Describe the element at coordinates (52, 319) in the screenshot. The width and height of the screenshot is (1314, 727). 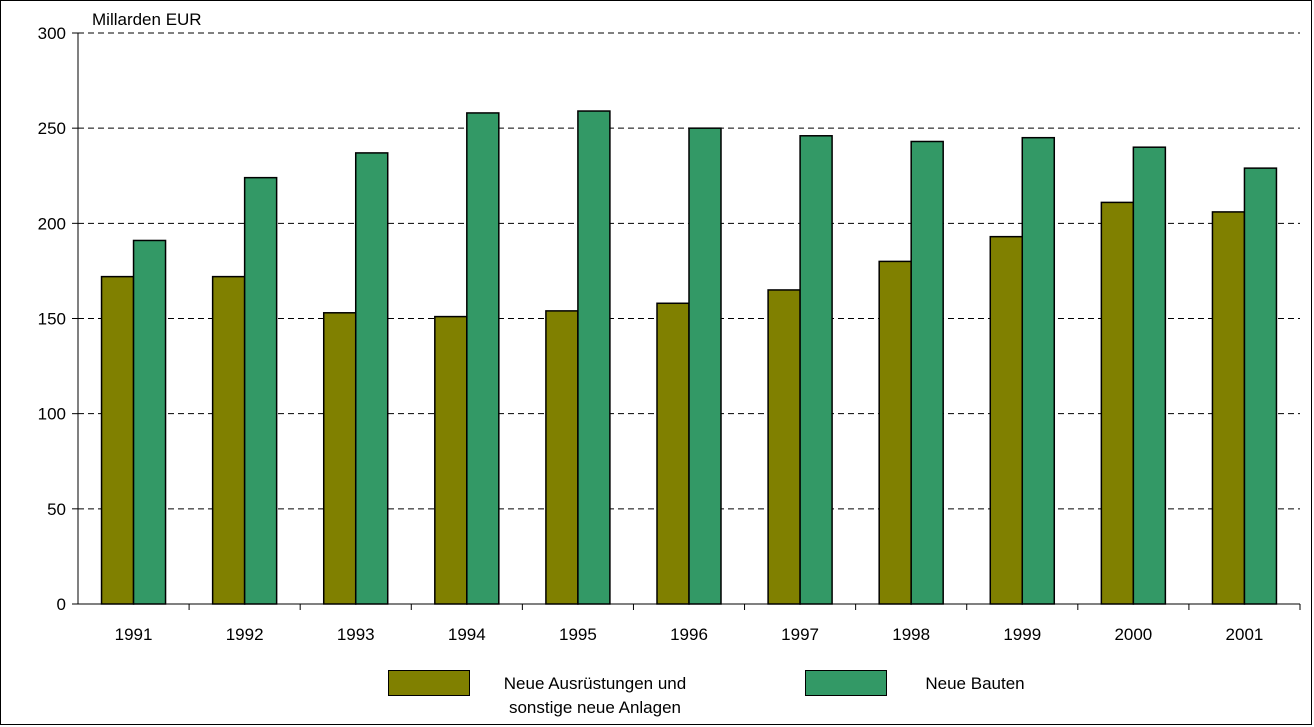
I see `y-tick-label: 150` at that location.